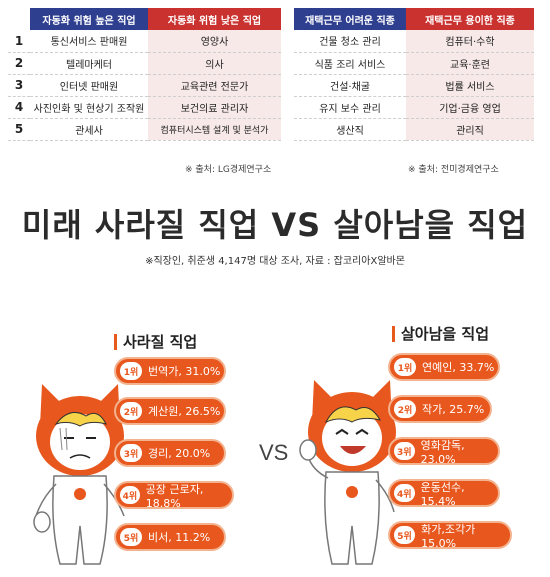 The height and width of the screenshot is (577, 550). I want to click on high-risk-cell: 관세사, so click(89, 129).